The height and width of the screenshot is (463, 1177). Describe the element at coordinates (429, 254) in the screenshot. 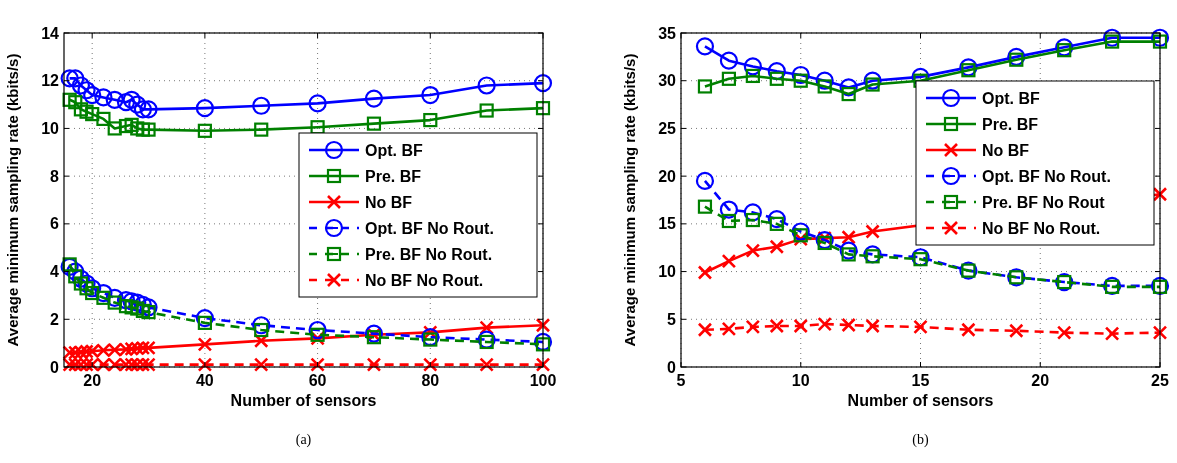

I see `legend-label: Pre. BF No Rout.` at that location.